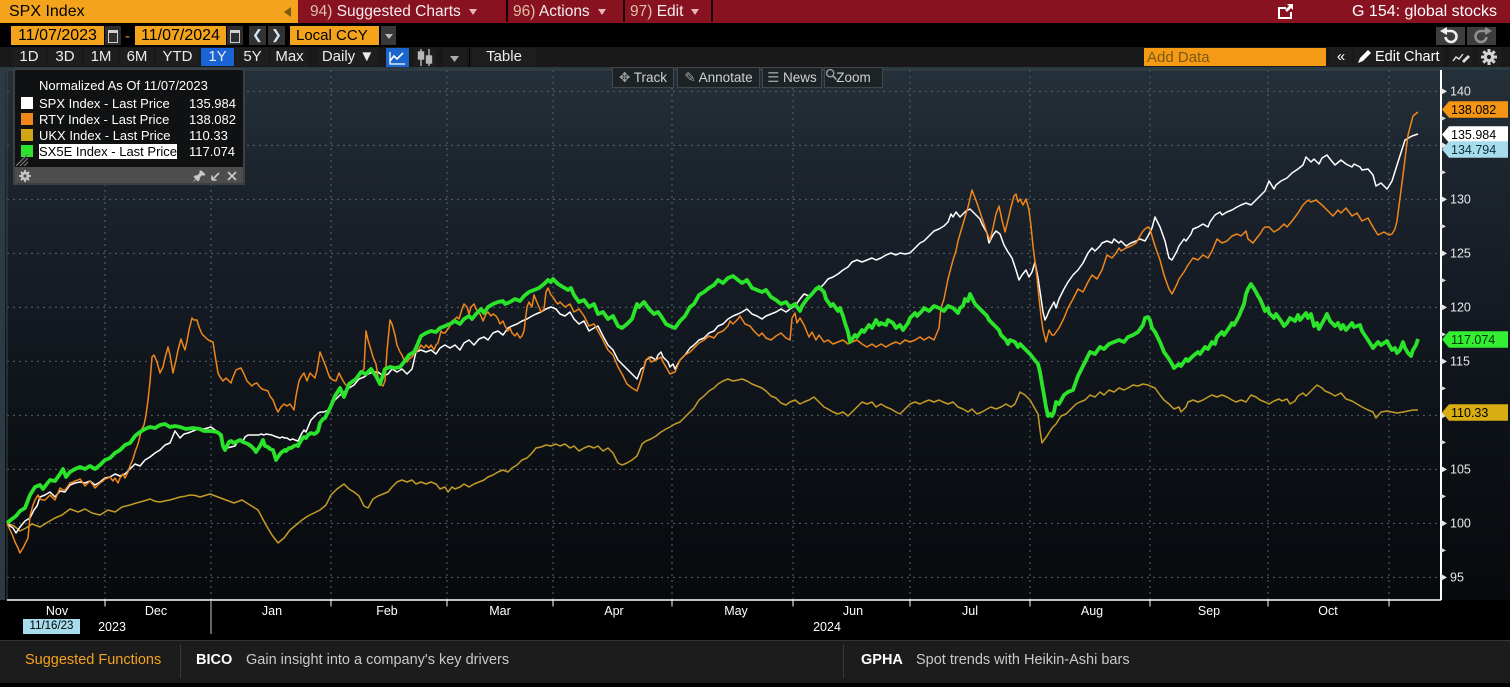 This screenshot has width=1510, height=687. I want to click on svg-text: Jun, so click(853, 611).